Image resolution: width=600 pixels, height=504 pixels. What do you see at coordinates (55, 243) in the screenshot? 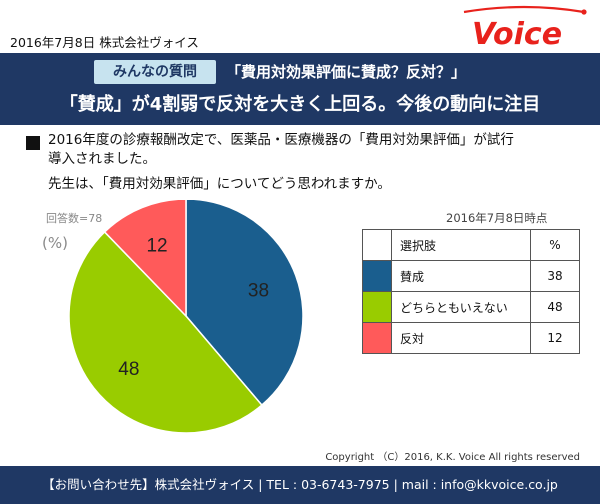
I see `percent-unit: (%)` at bounding box center [55, 243].